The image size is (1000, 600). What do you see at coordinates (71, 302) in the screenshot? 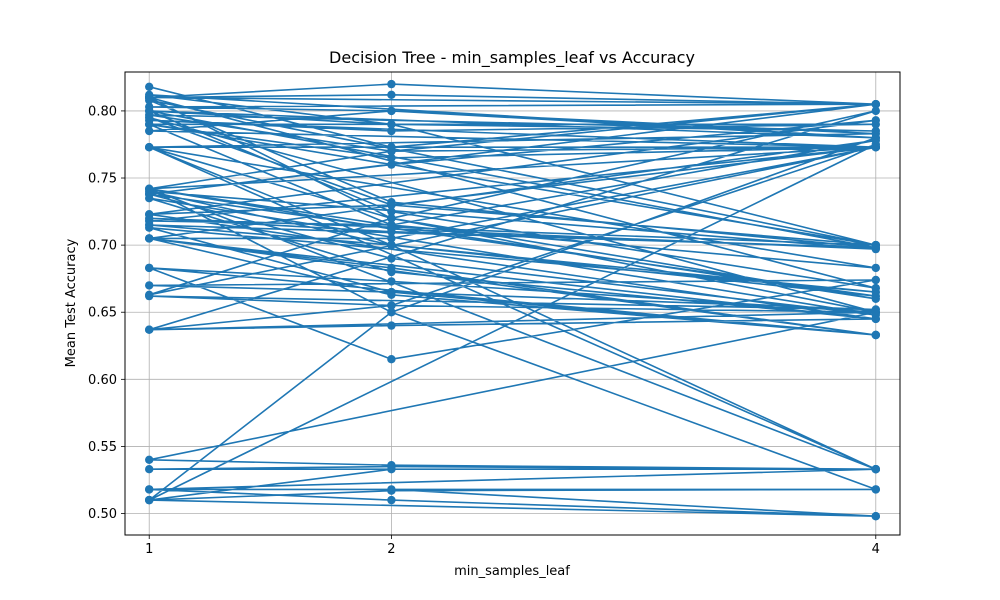
I see `y-axis-label: Mean Test Accuracy` at bounding box center [71, 302].